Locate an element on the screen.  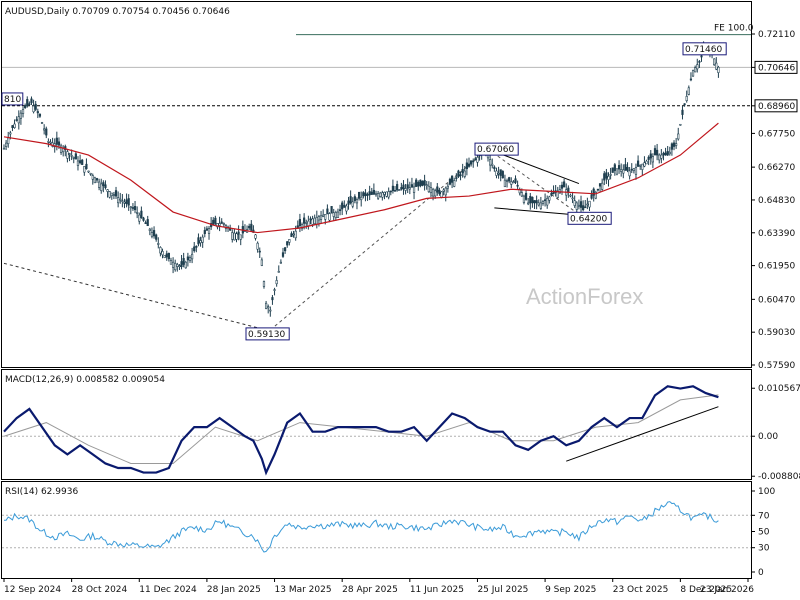
macd-y-tick-label: 0.010567 is located at coordinates (779, 389).